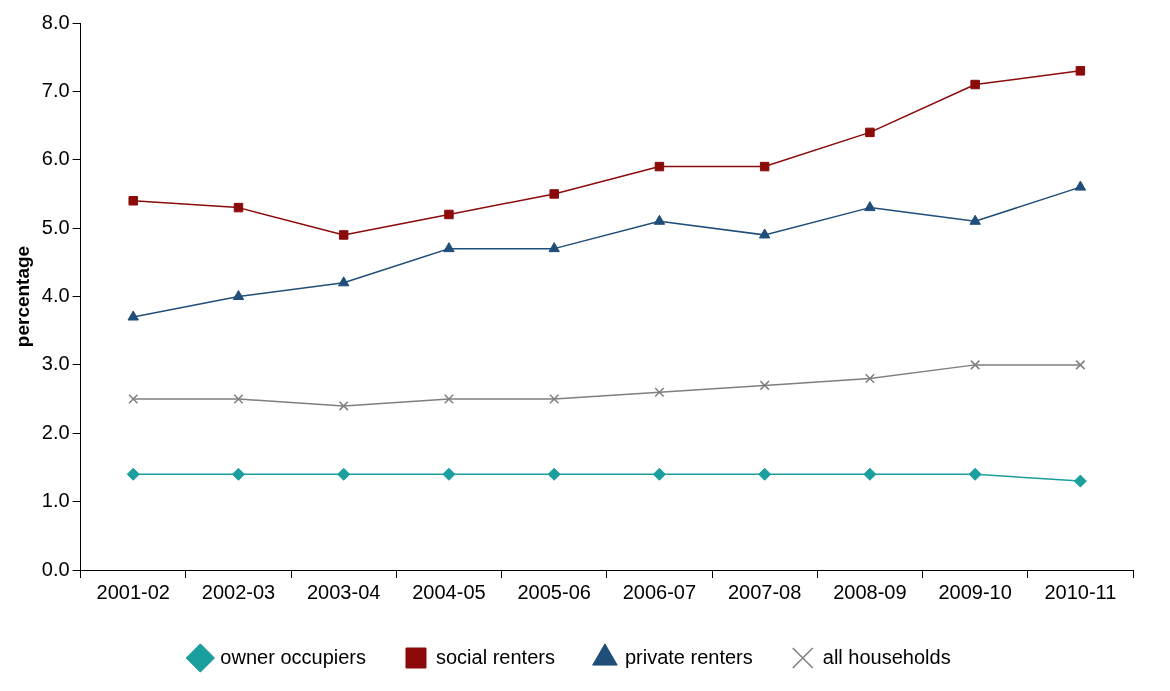  What do you see at coordinates (688, 656) in the screenshot?
I see `legend-label: private renters` at bounding box center [688, 656].